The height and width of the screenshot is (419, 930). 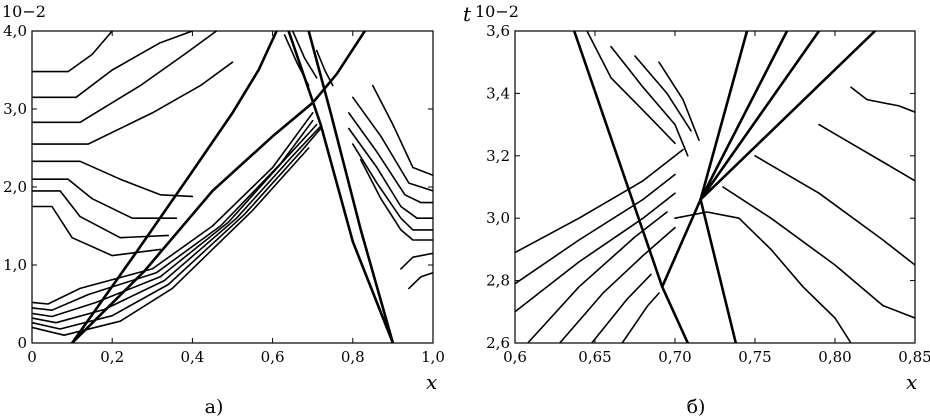 I want to click on panel-b-caption: б), so click(x=696, y=407).